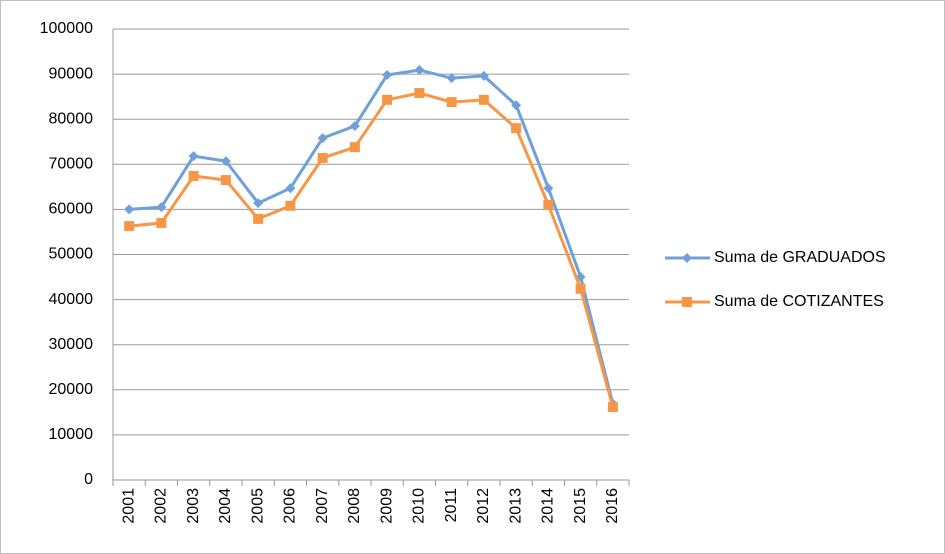 This screenshot has height=554, width=945. I want to click on y-tick-label: 0, so click(88, 479).